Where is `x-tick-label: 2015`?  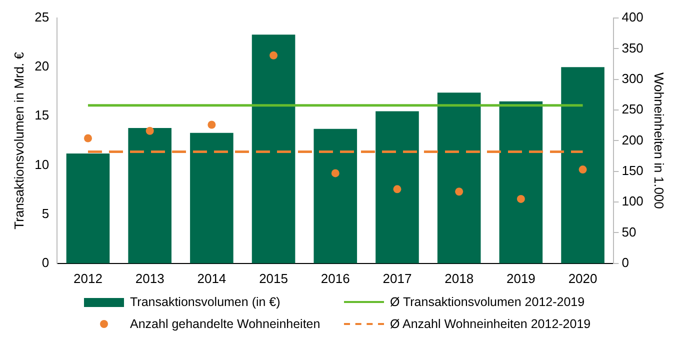
x-tick-label: 2015 is located at coordinates (273, 278).